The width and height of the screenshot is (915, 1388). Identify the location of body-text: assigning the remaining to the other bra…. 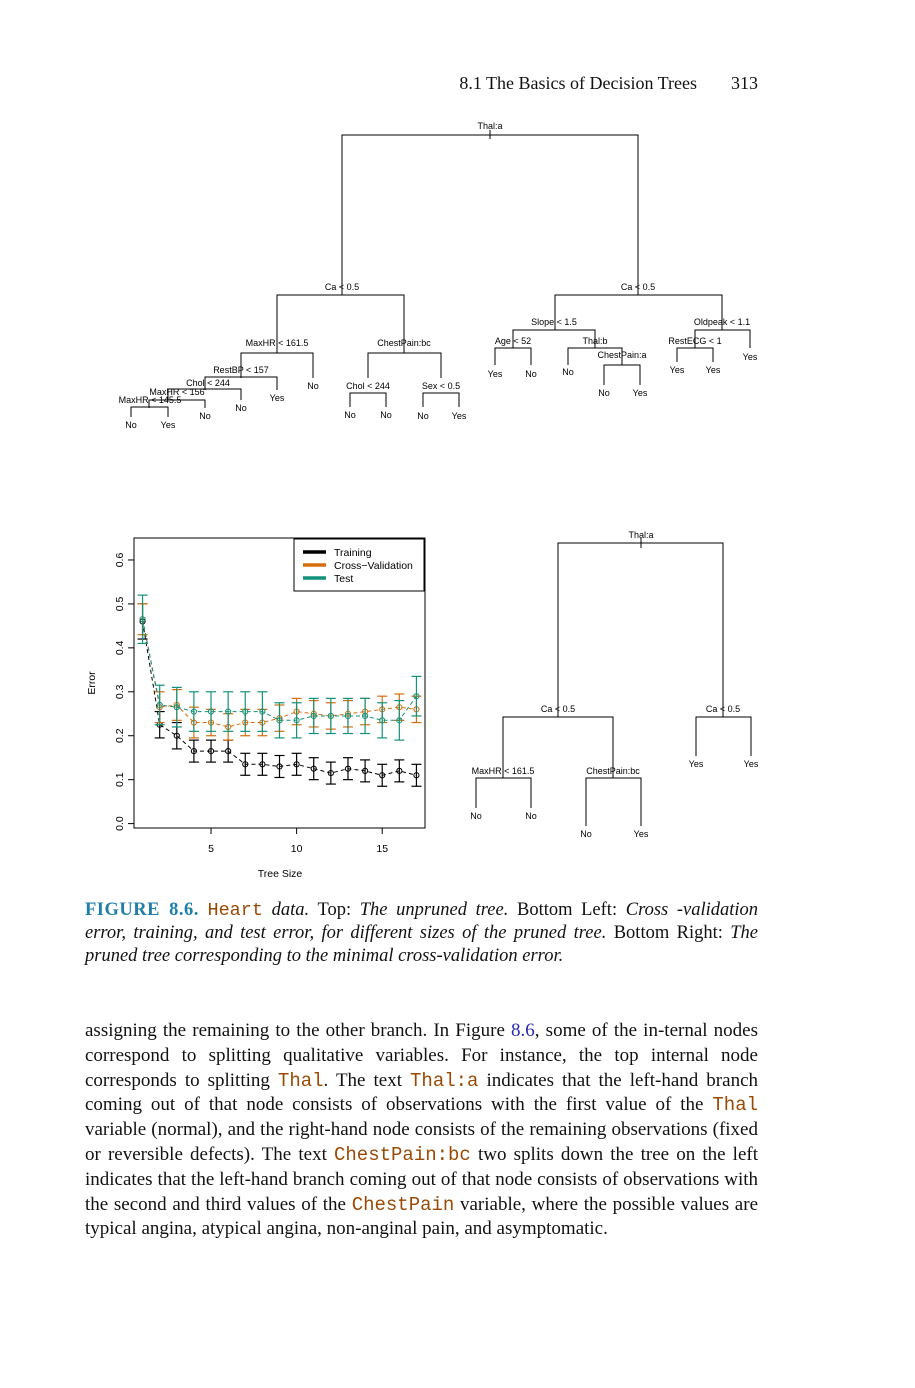
(298, 1030).